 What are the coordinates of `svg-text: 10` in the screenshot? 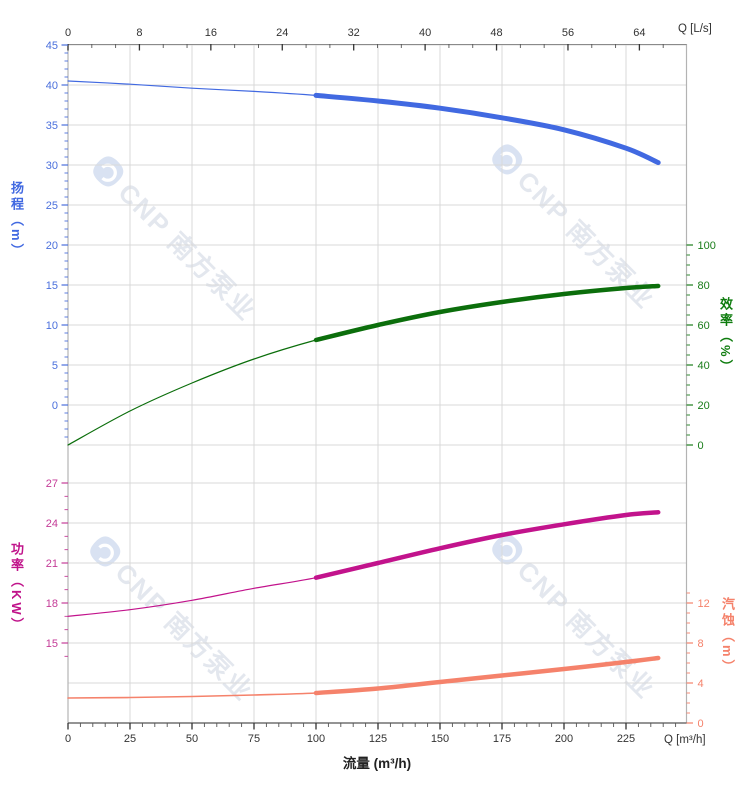 It's located at (52, 326).